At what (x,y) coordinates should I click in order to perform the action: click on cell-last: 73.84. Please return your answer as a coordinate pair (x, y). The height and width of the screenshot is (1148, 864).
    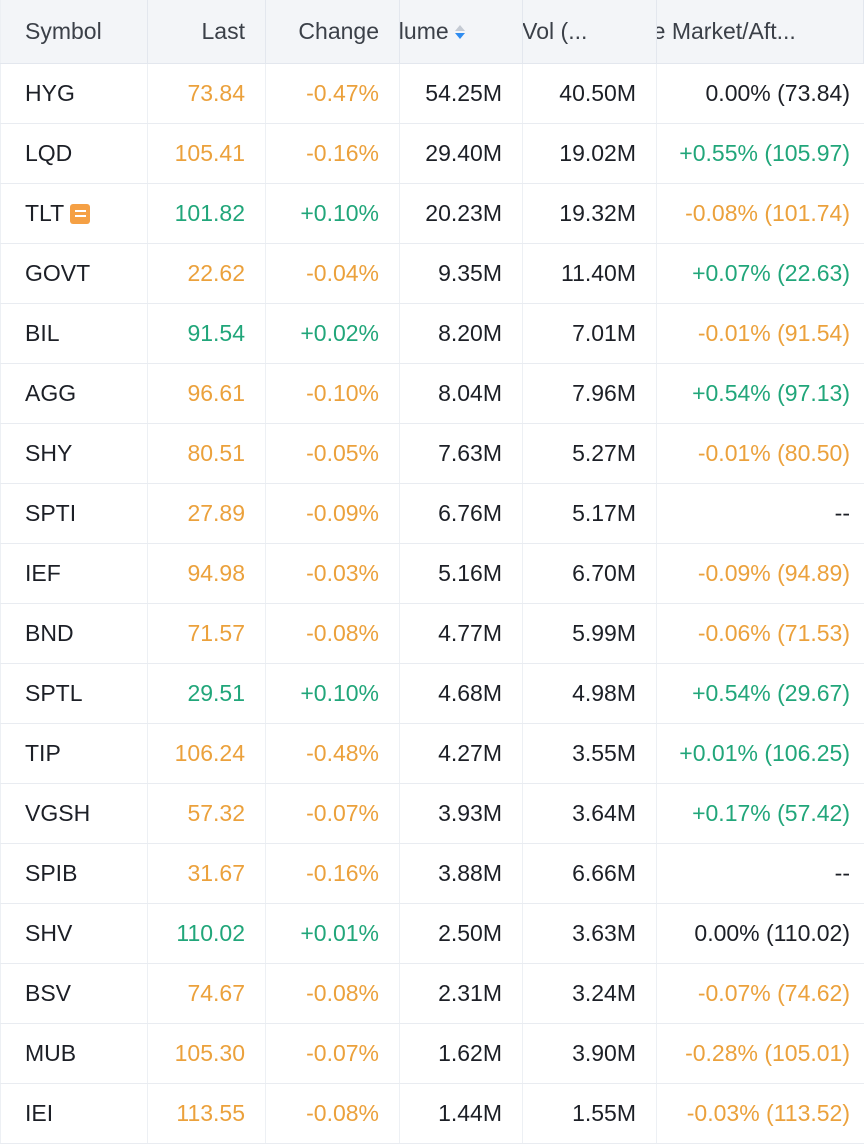
    Looking at the image, I should click on (207, 93).